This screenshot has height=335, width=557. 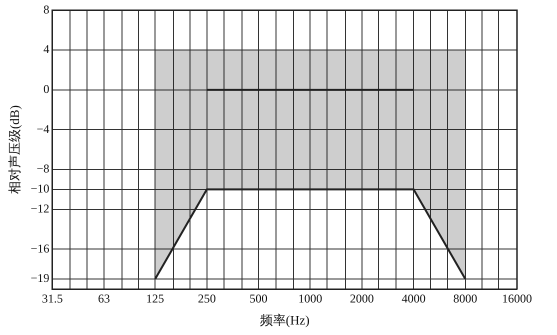 What do you see at coordinates (517, 298) in the screenshot?
I see `x-tick-label: 16000` at bounding box center [517, 298].